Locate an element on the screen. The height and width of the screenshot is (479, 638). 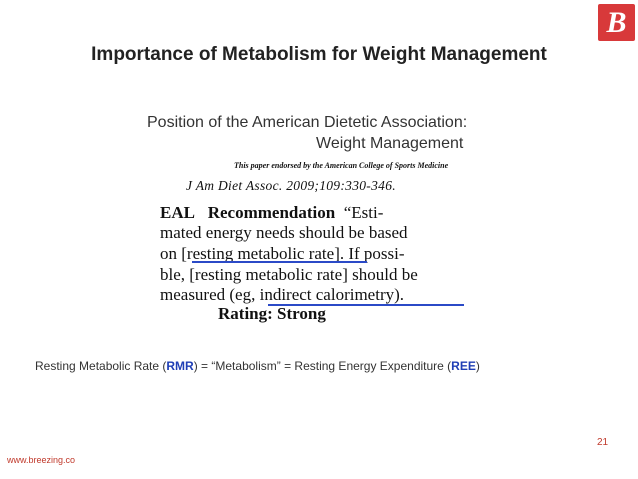
journal-citation: J Am Diet Assoc. 2009;109:330-346. is located at coordinates (291, 185).